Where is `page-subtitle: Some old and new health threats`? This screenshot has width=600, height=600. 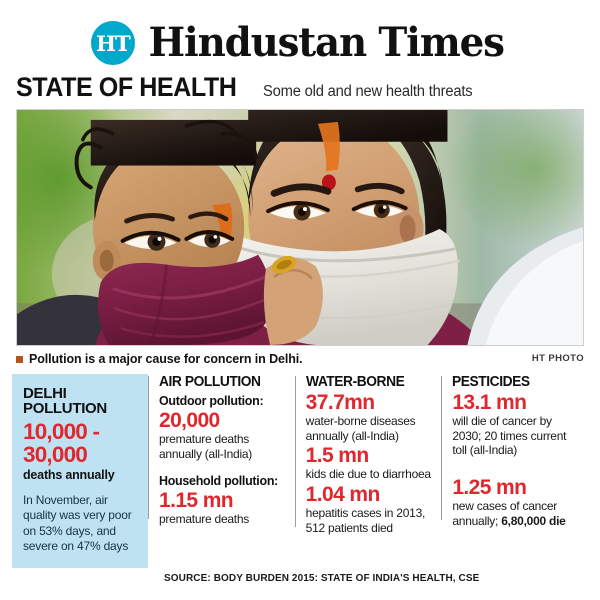
page-subtitle: Some old and new health threats is located at coordinates (367, 91).